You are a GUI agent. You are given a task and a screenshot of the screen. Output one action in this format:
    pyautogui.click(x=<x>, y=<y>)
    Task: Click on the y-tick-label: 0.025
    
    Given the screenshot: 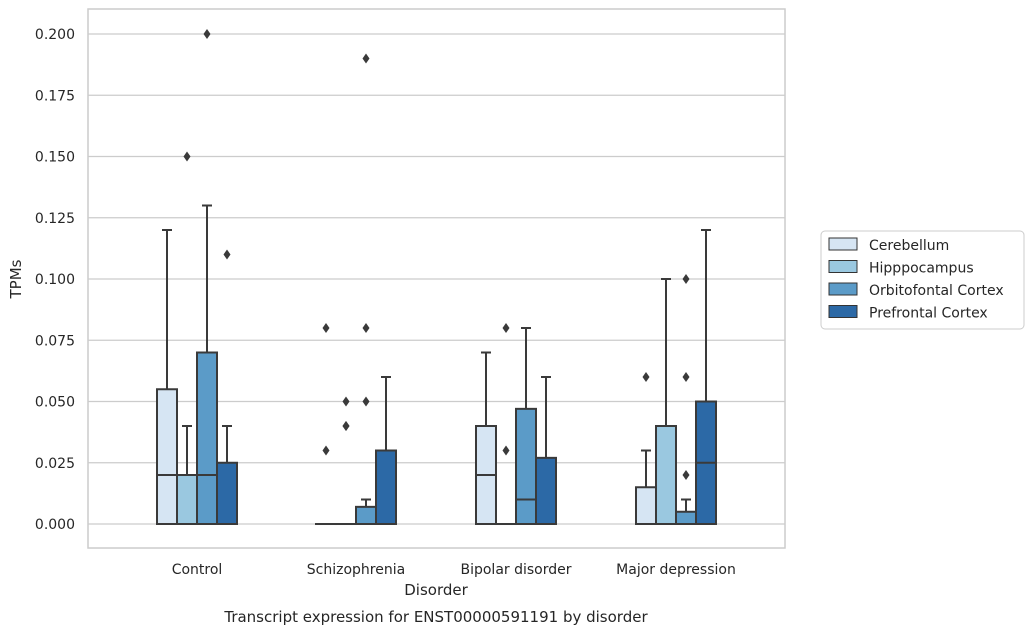 What is the action you would take?
    pyautogui.click(x=55, y=464)
    